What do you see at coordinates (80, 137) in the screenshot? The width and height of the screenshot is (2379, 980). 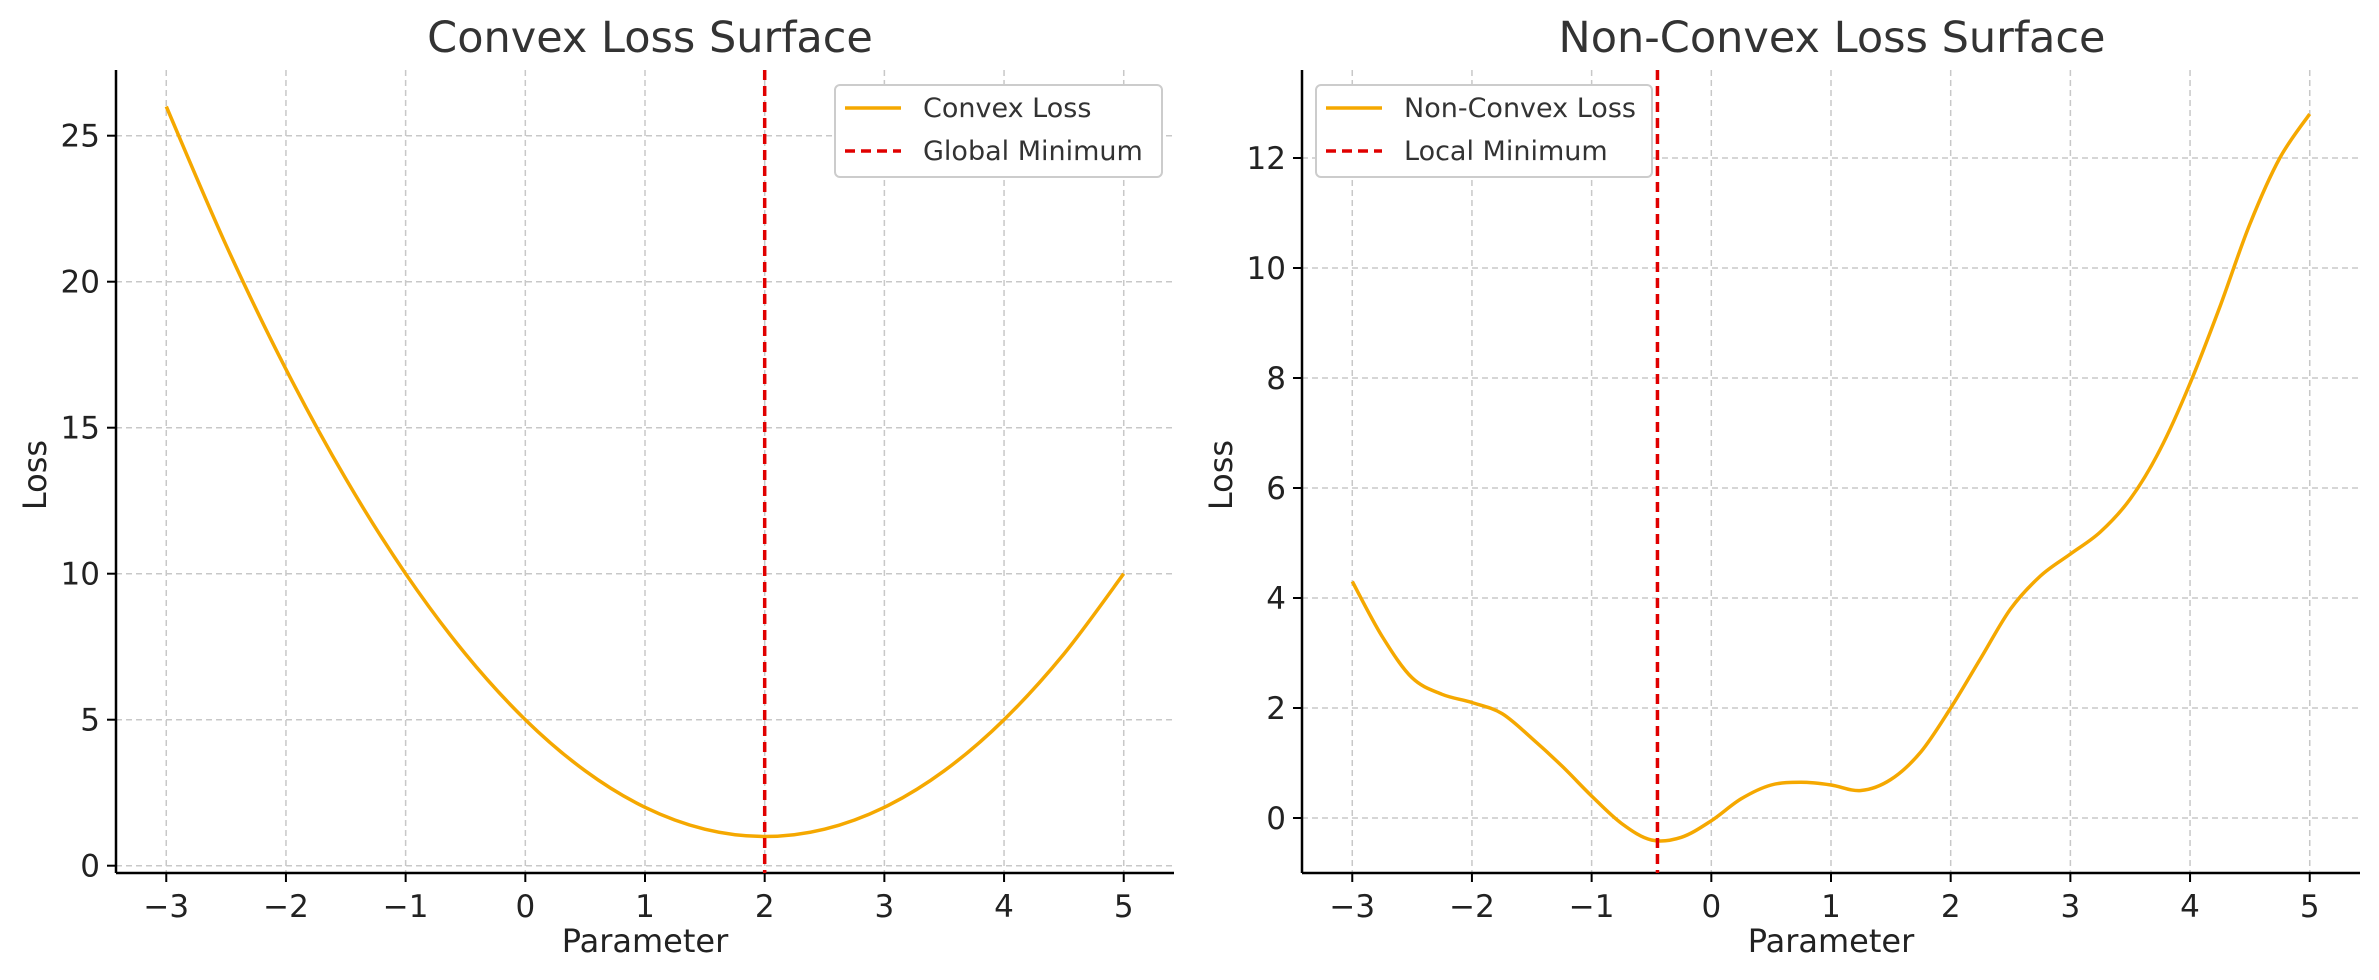 I see `y-tick-label: 25` at bounding box center [80, 137].